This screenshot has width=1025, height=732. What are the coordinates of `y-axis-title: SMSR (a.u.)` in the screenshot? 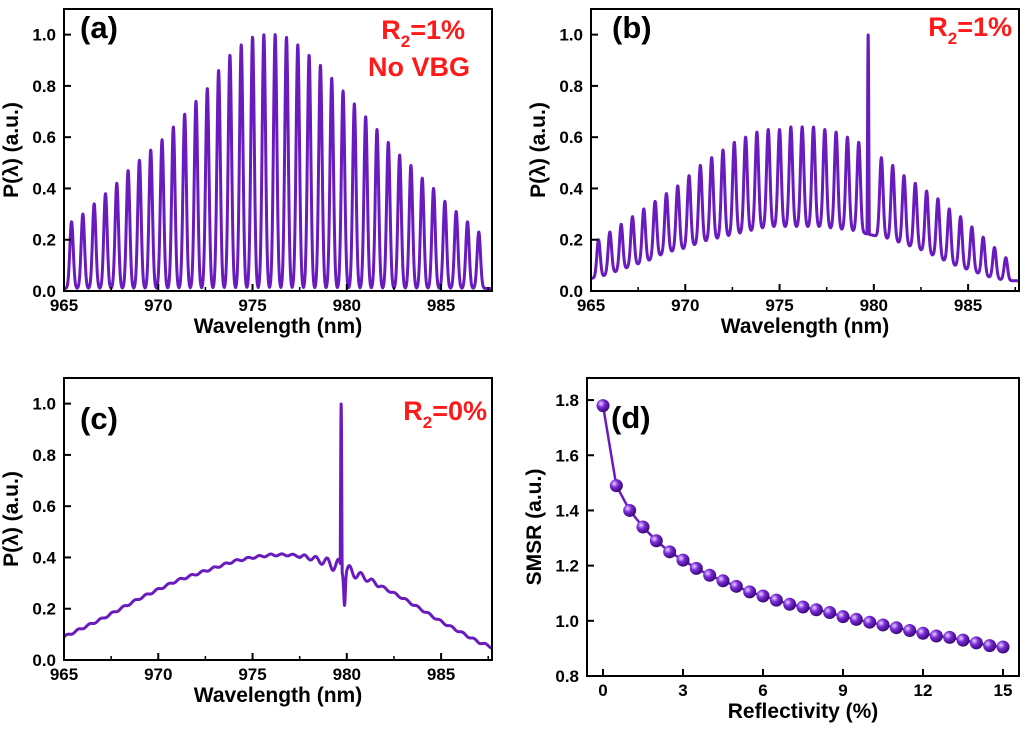 It's located at (534, 527).